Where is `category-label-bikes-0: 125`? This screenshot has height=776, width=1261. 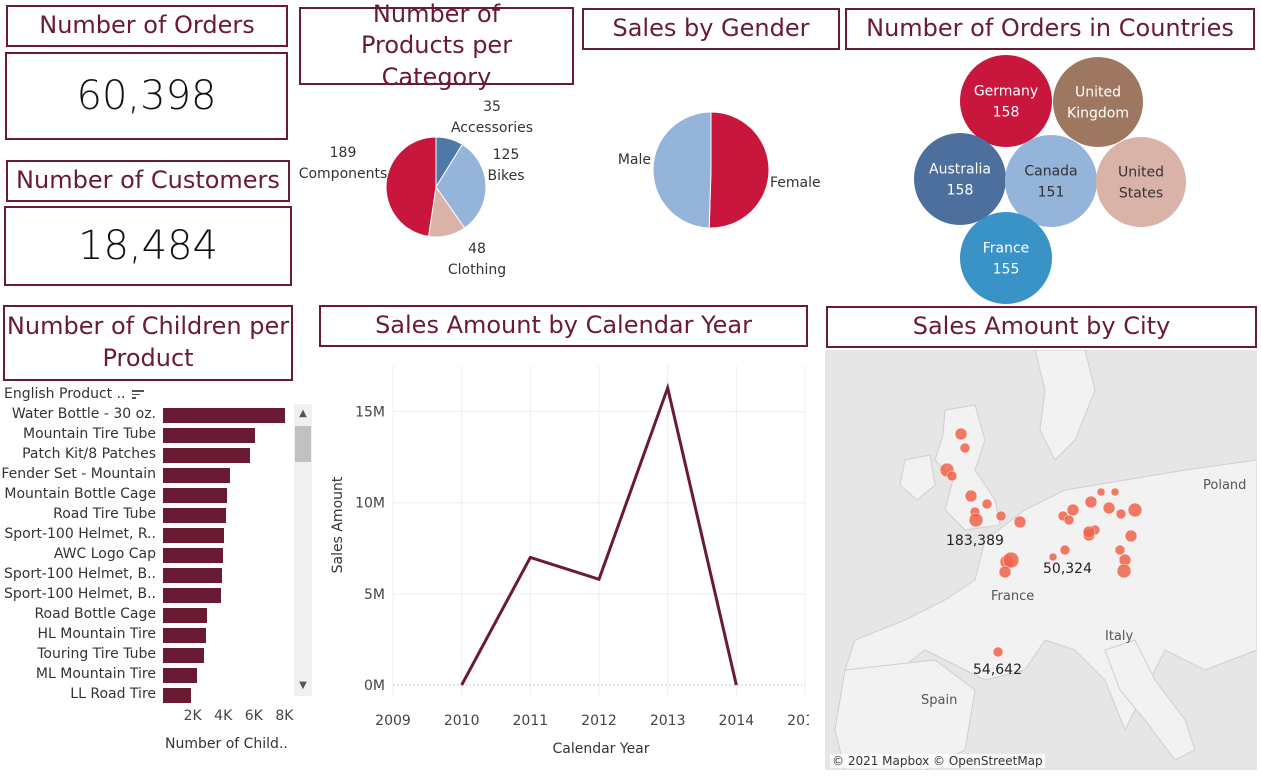 category-label-bikes-0: 125 is located at coordinates (506, 155).